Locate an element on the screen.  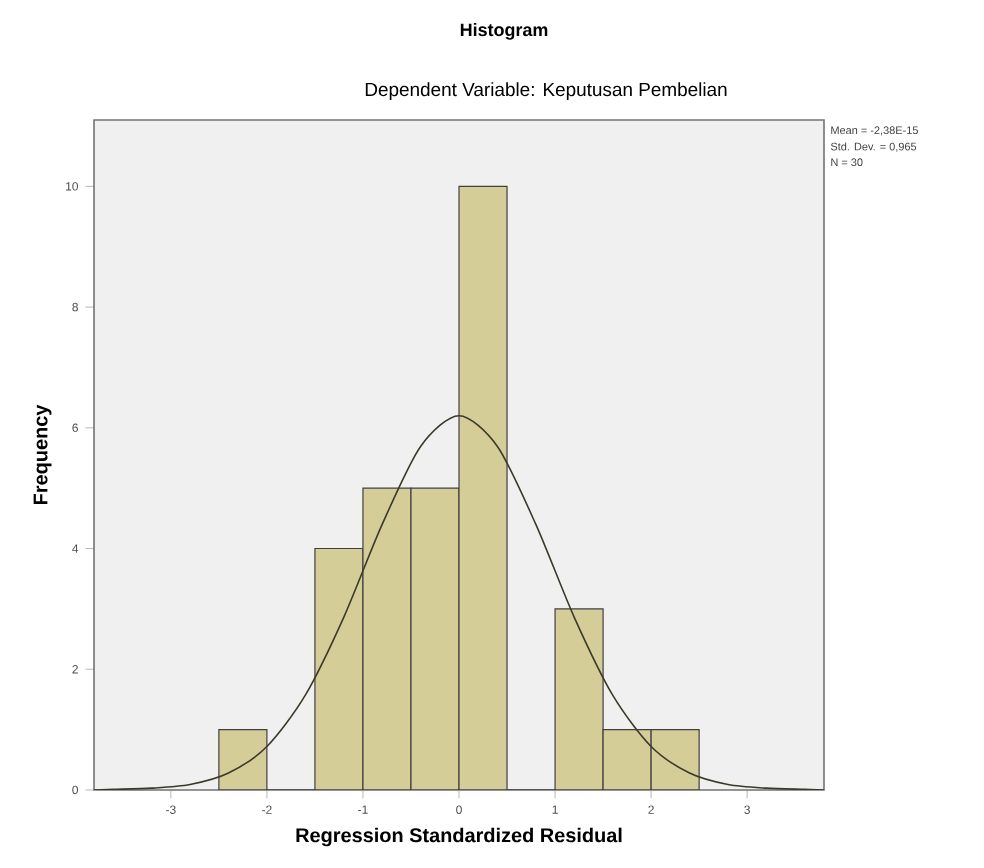
chart-subtitle: Dependent Variable: Keputusan Pembelian is located at coordinates (546, 91).